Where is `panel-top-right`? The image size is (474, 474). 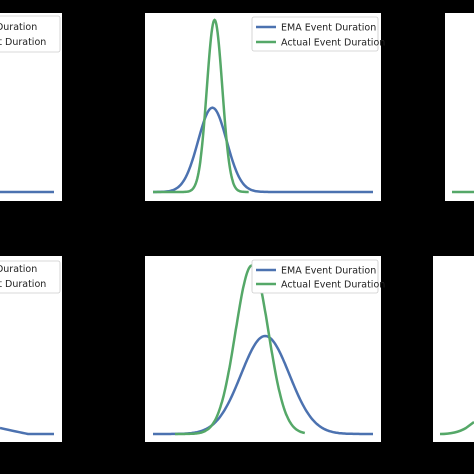
panel-top-right is located at coordinates (459, 107).